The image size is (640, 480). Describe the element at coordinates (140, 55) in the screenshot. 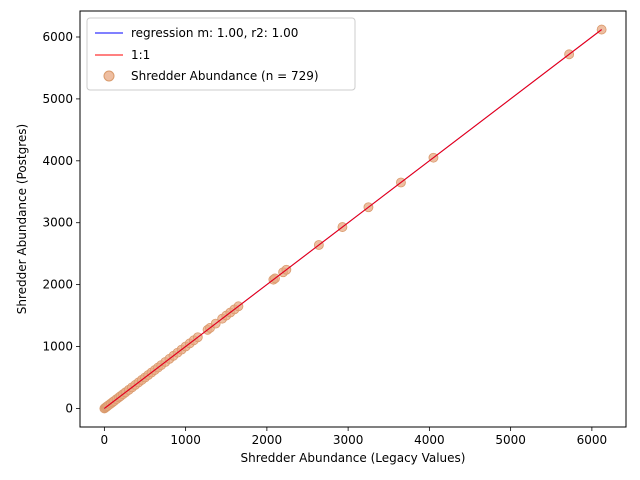

I see `legend-label-one-to-one: 1:1` at that location.